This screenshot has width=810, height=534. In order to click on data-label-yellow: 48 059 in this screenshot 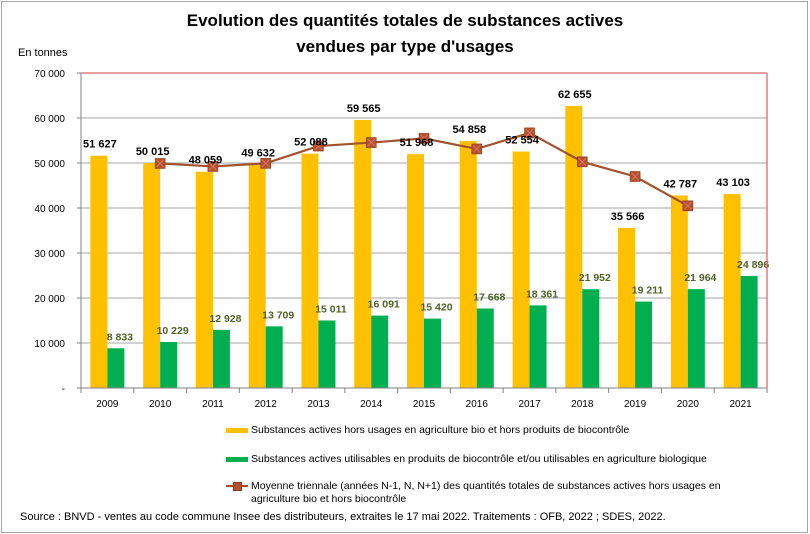, I will do `click(206, 161)`.